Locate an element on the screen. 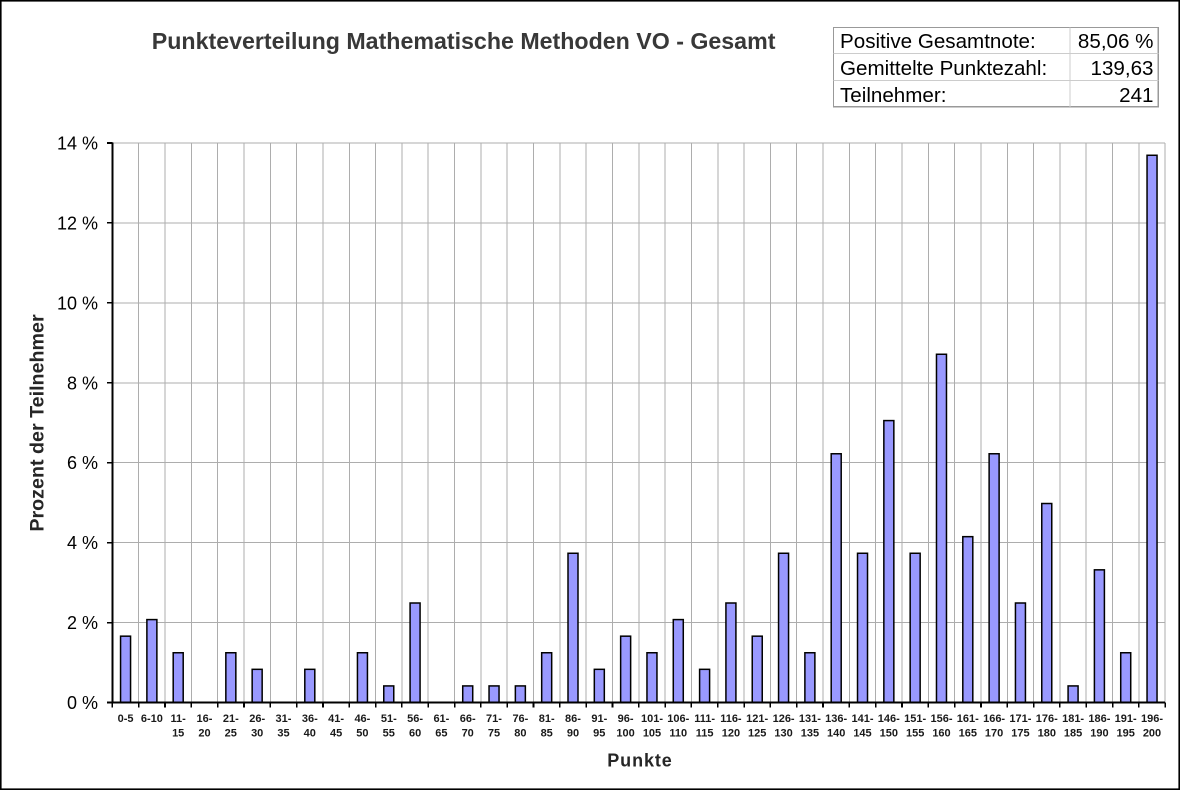  svg-text: Punkte is located at coordinates (639, 760).